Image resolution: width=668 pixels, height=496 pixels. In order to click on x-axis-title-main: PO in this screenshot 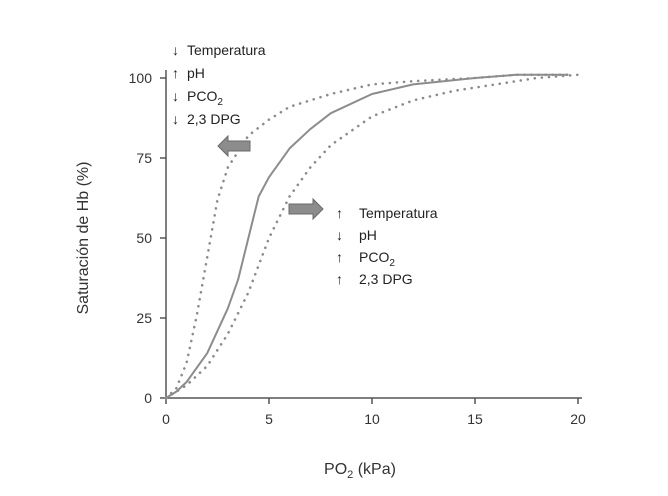, I will do `click(335, 469)`.